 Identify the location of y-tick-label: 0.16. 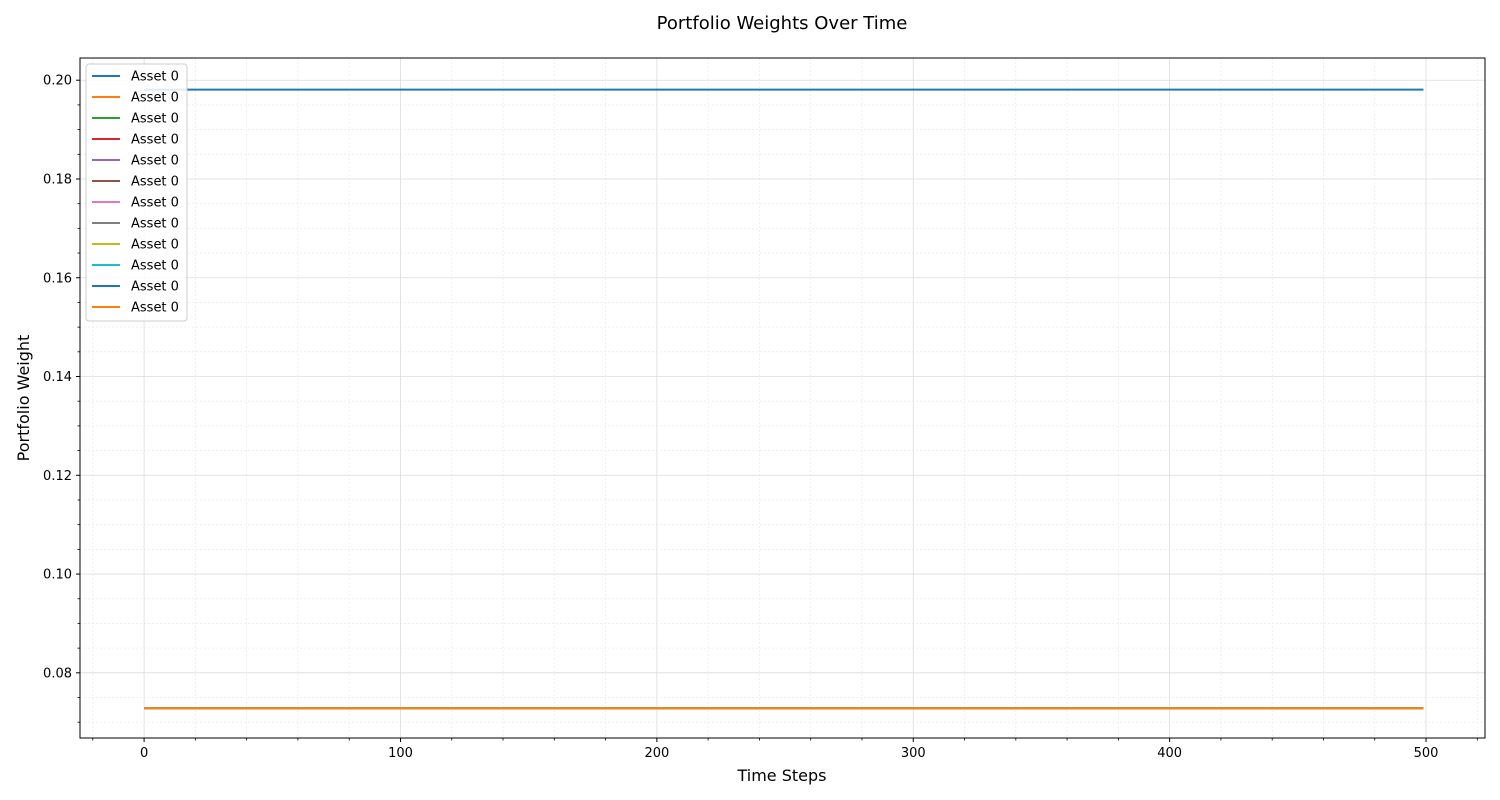
(57, 278).